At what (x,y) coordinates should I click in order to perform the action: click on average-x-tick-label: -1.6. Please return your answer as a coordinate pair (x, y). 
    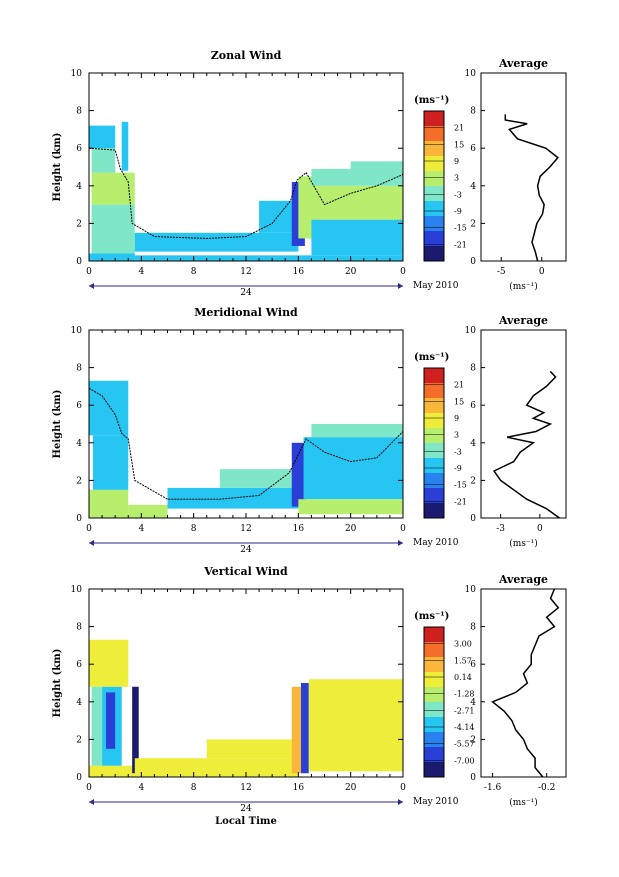
    Looking at the image, I should click on (493, 788).